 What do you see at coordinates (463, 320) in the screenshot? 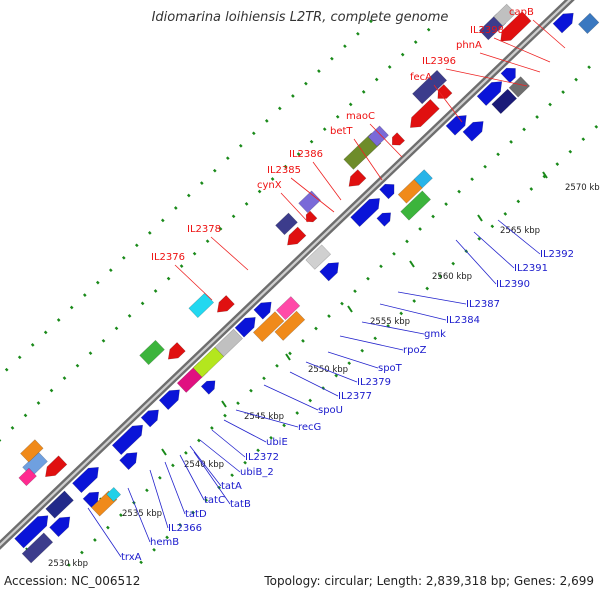
I see `gene-label: IL2384` at bounding box center [463, 320].